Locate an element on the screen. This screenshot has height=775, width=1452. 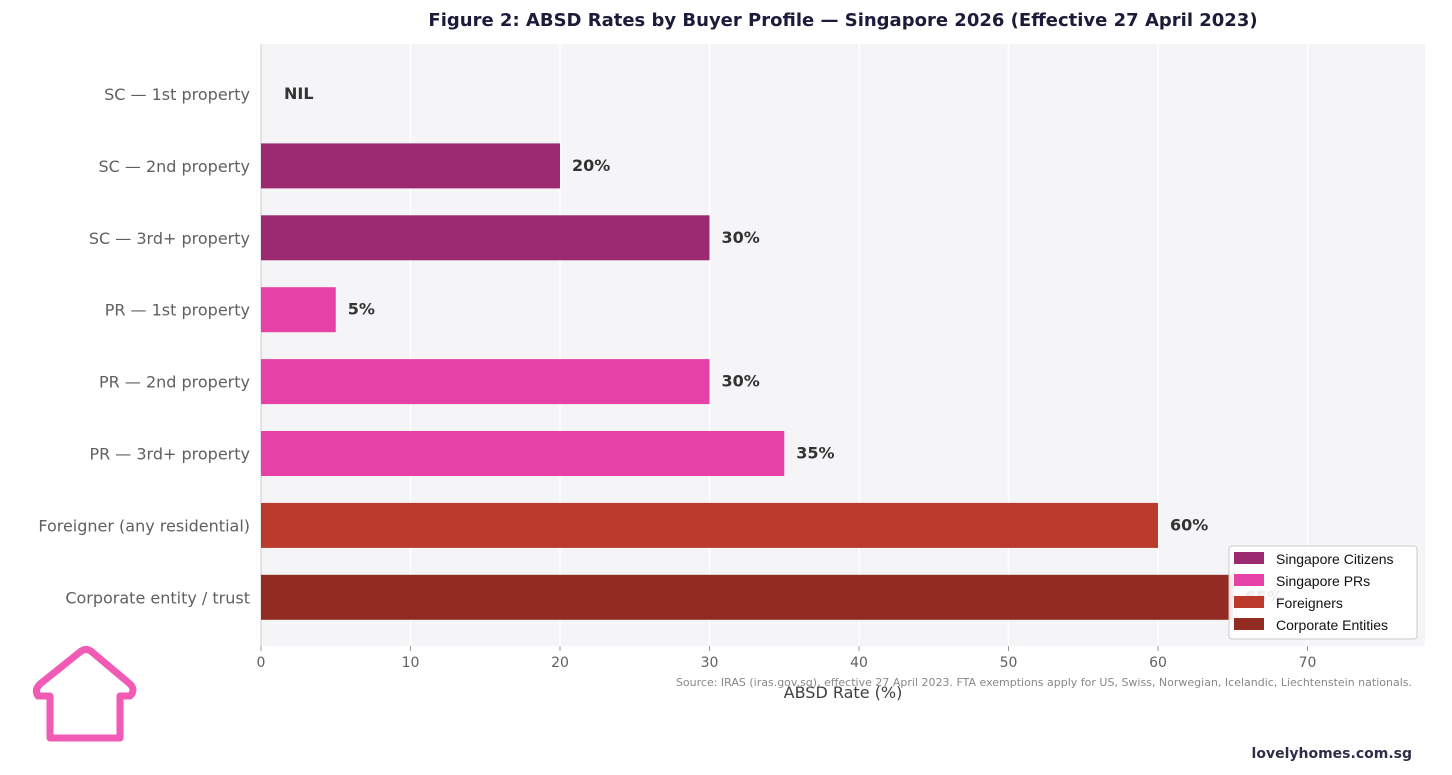
x-tick-label: 20 is located at coordinates (560, 663).